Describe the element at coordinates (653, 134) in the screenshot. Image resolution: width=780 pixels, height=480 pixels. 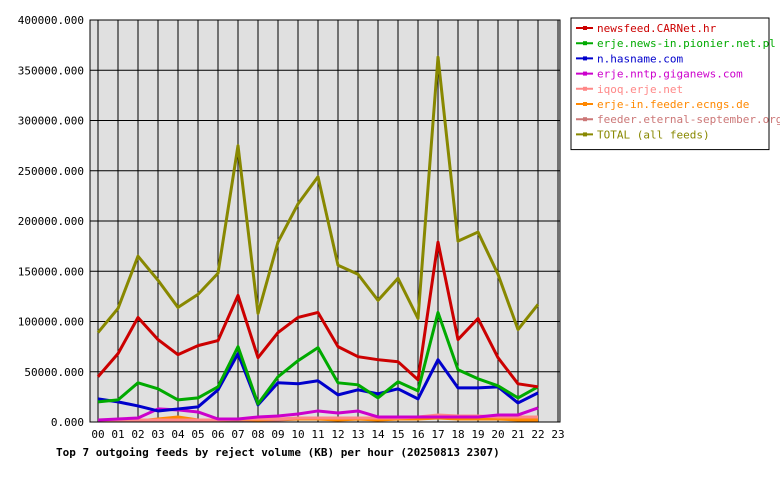
I see `legend-label: TOTAL (all feeds)` at that location.